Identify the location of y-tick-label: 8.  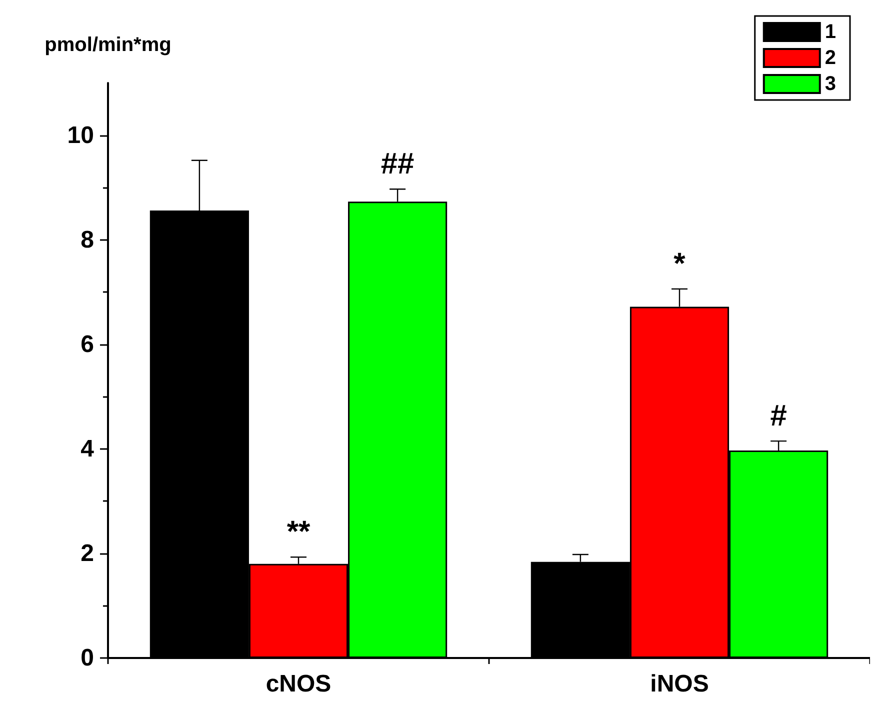
(87, 240).